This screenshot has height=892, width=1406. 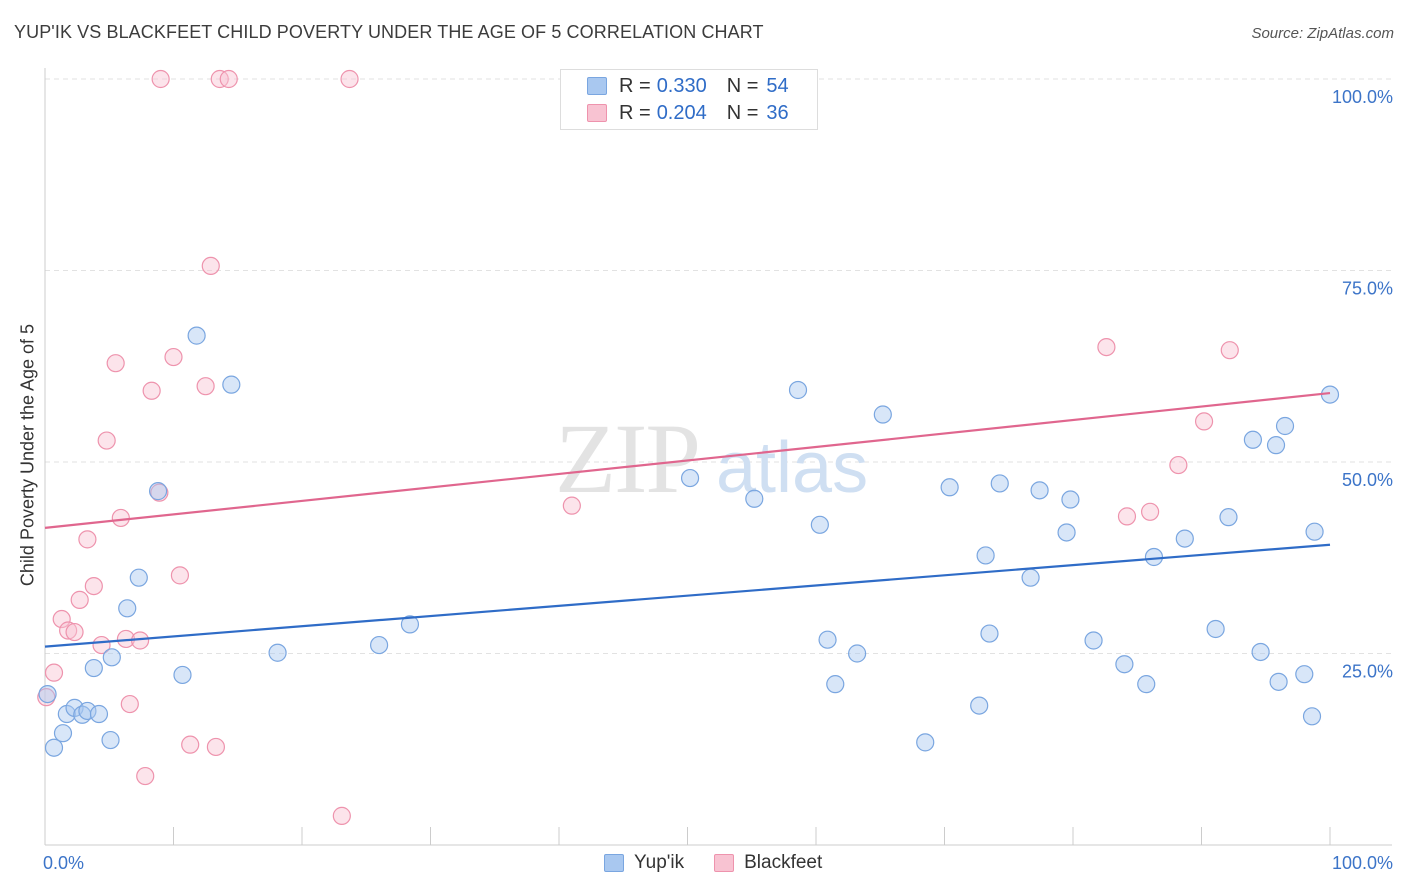 What do you see at coordinates (627, 458) in the screenshot?
I see `watermark-zip: ZIP` at bounding box center [627, 458].